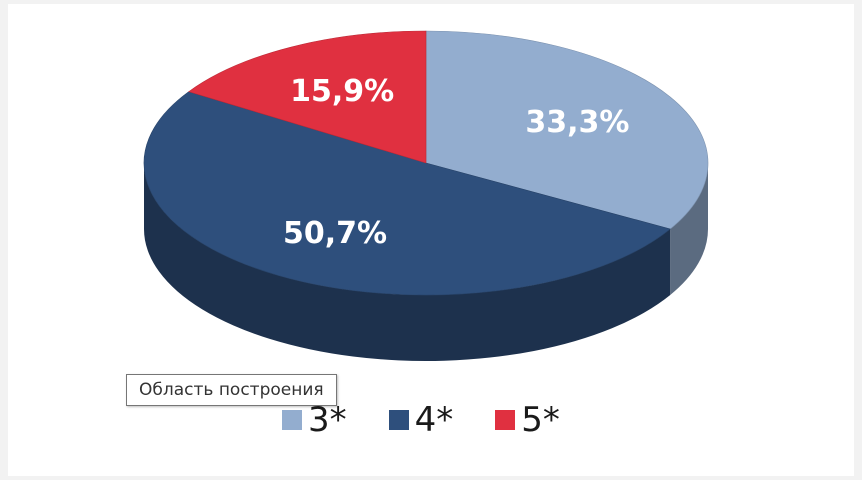 This screenshot has width=862, height=480. Describe the element at coordinates (335, 233) in the screenshot. I see `data-label-4-star: 50,7%` at that location.